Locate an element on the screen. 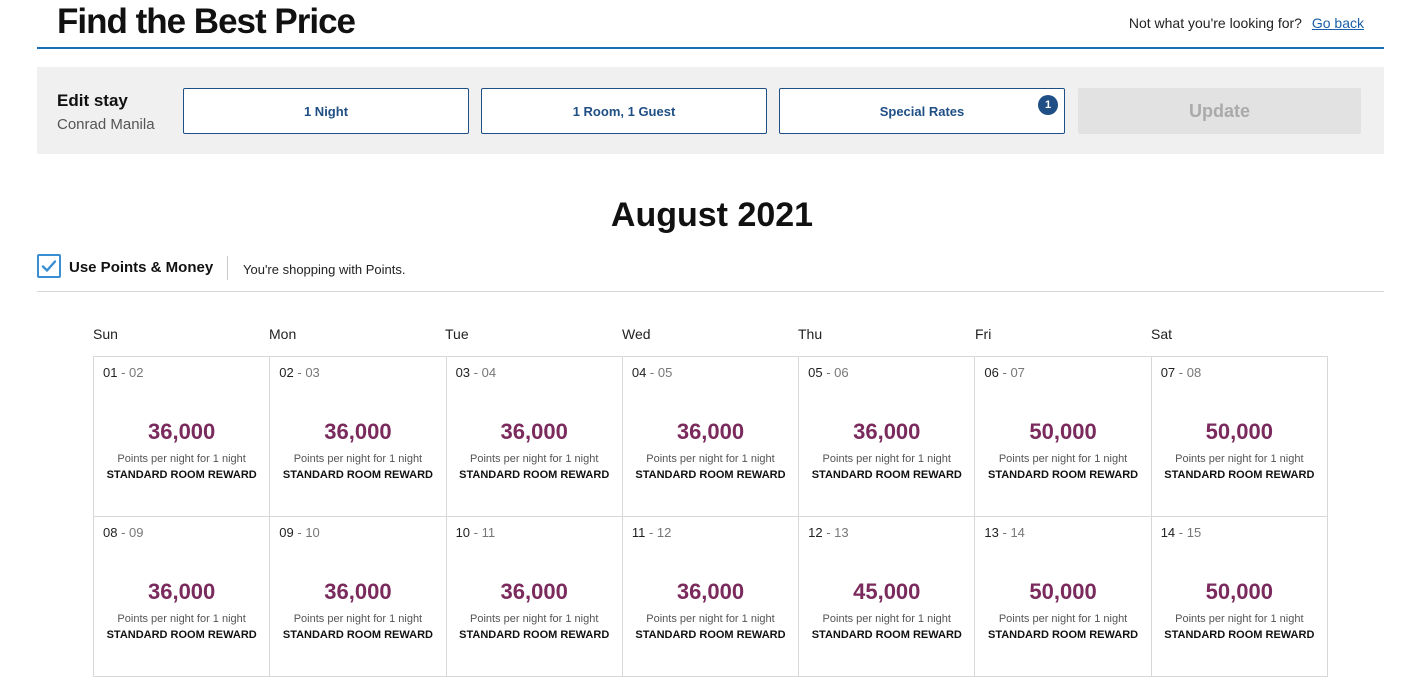  stay-dates: 14 - 15 is located at coordinates (1181, 532).